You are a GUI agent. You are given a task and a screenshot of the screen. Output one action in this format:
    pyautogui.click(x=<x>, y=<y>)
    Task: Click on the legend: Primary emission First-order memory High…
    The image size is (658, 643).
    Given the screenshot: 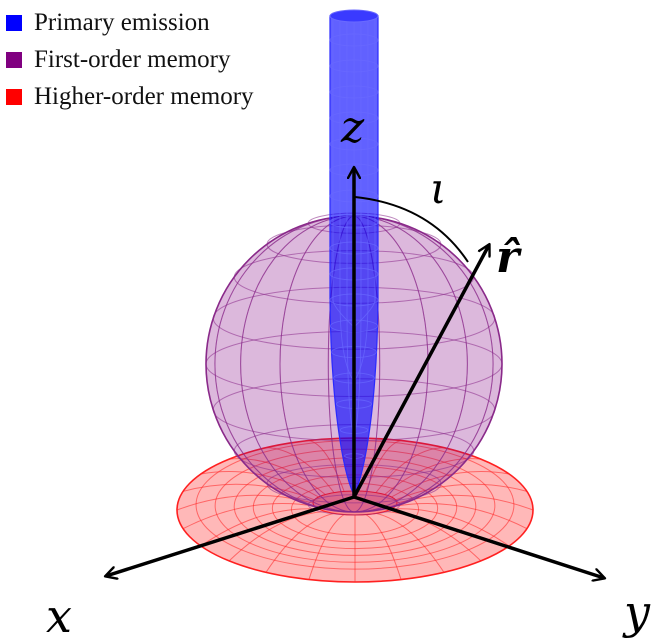 What is the action you would take?
    pyautogui.click(x=130, y=59)
    